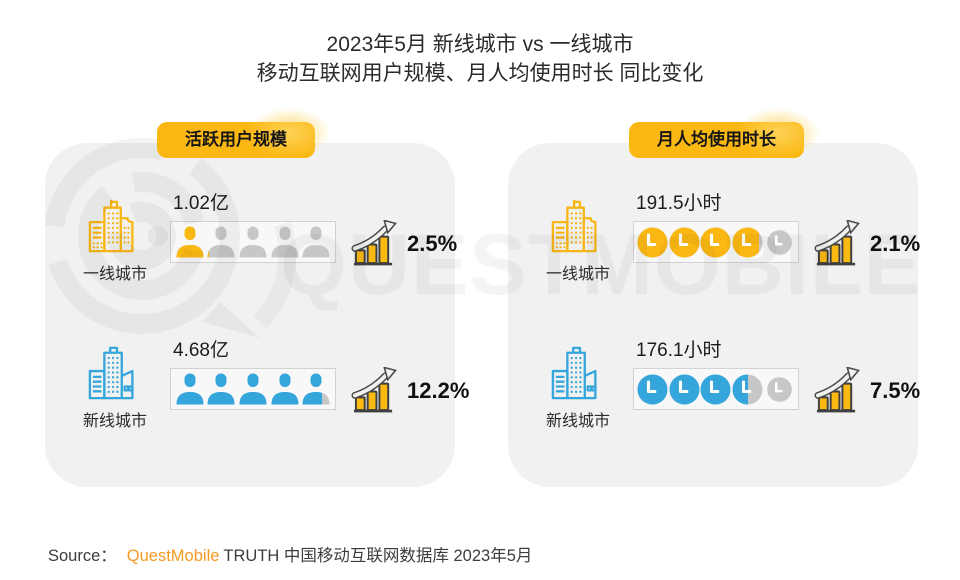 The height and width of the screenshot is (580, 960). What do you see at coordinates (867, 243) in the screenshot?
I see `growth-block: 2.1%` at bounding box center [867, 243].